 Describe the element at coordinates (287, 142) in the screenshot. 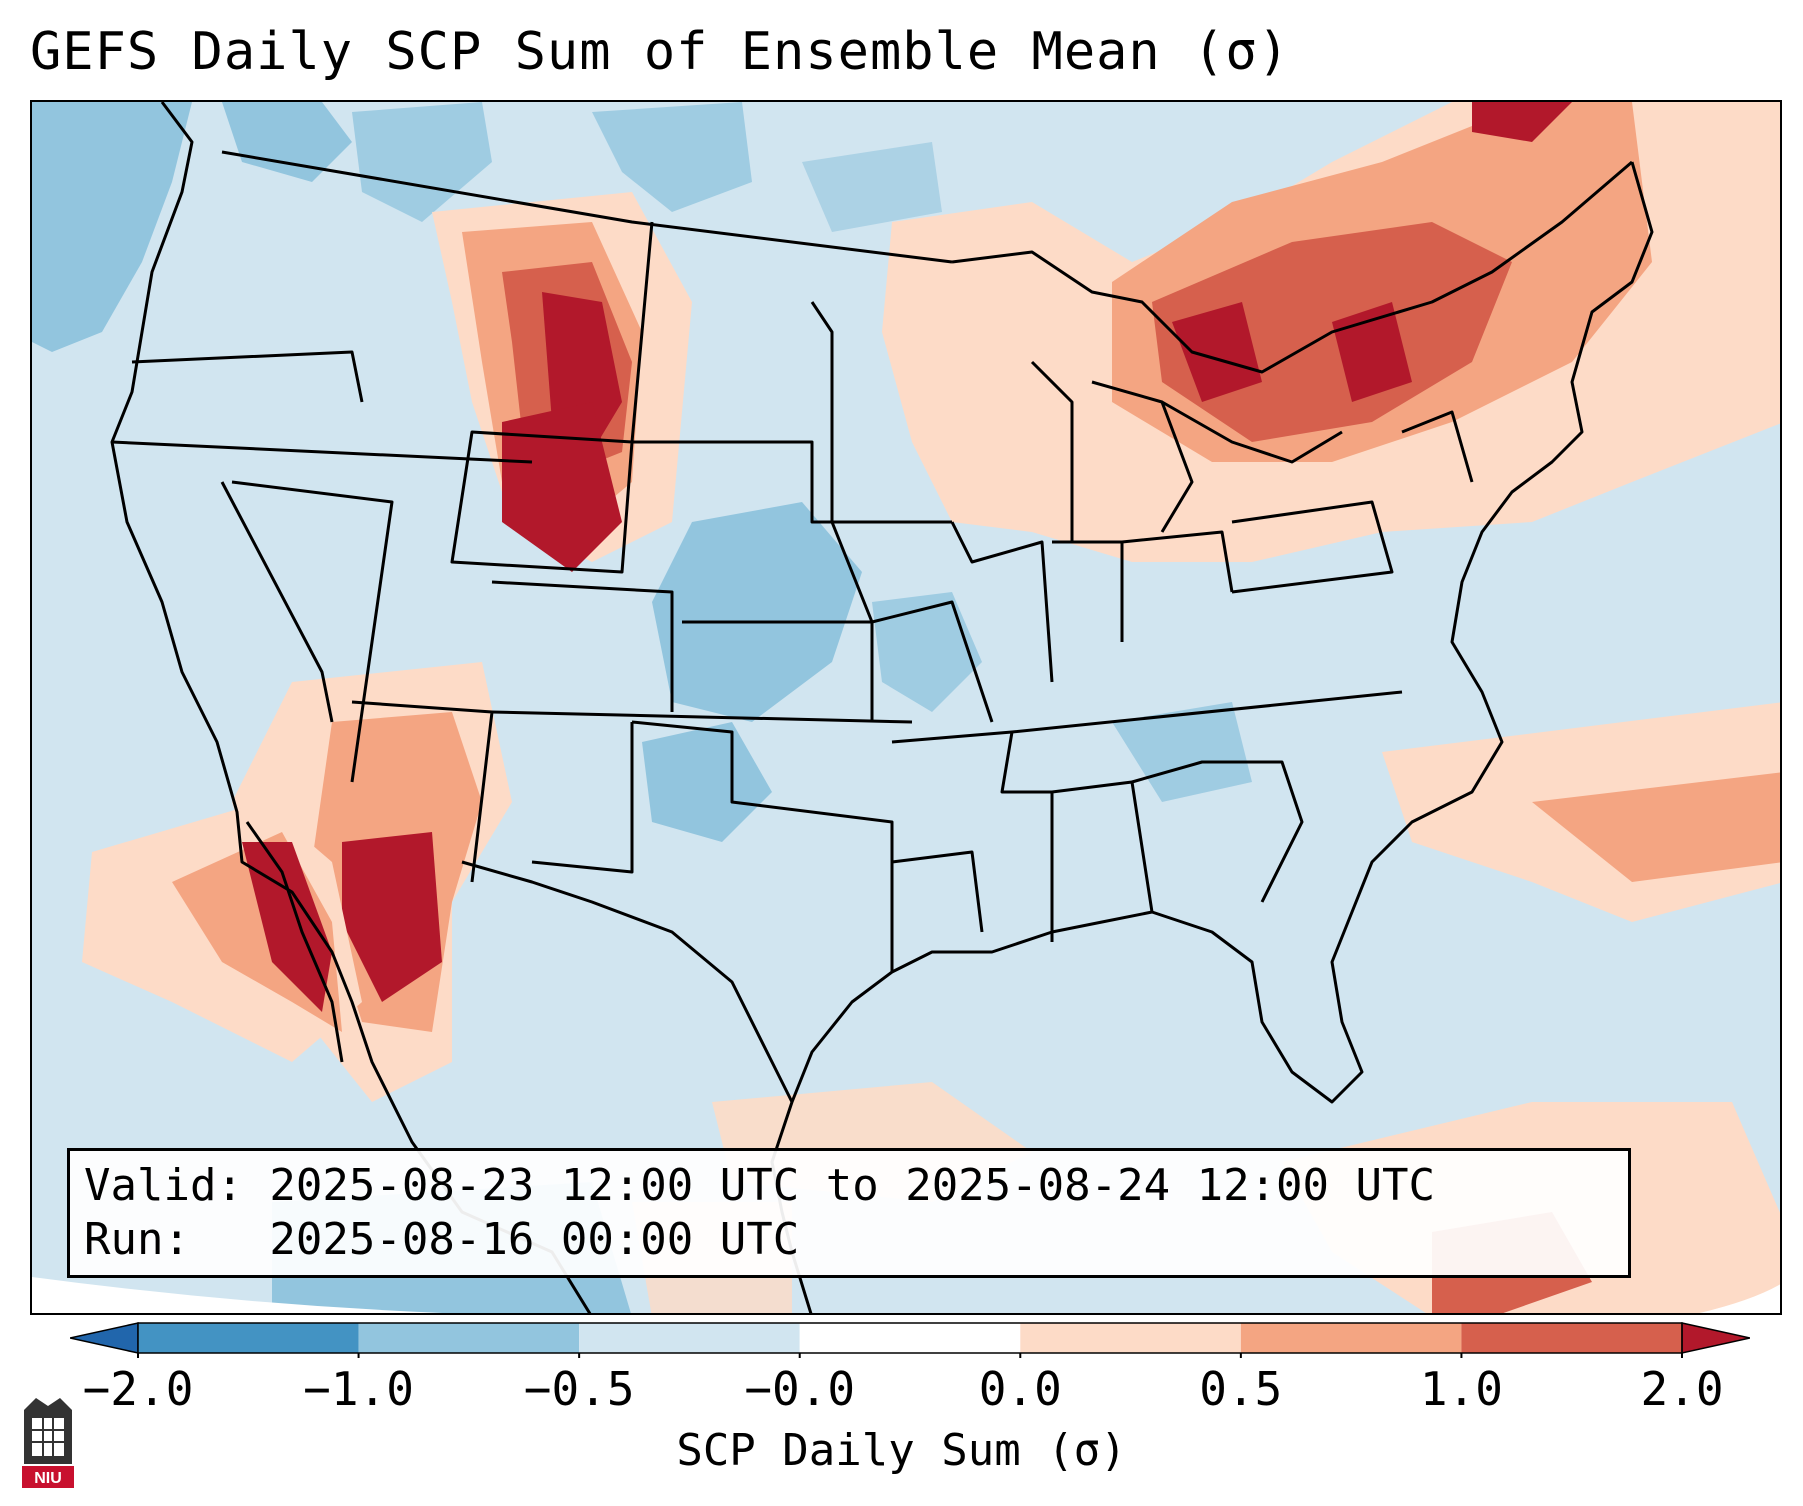

I see `bc-negative-region` at that location.